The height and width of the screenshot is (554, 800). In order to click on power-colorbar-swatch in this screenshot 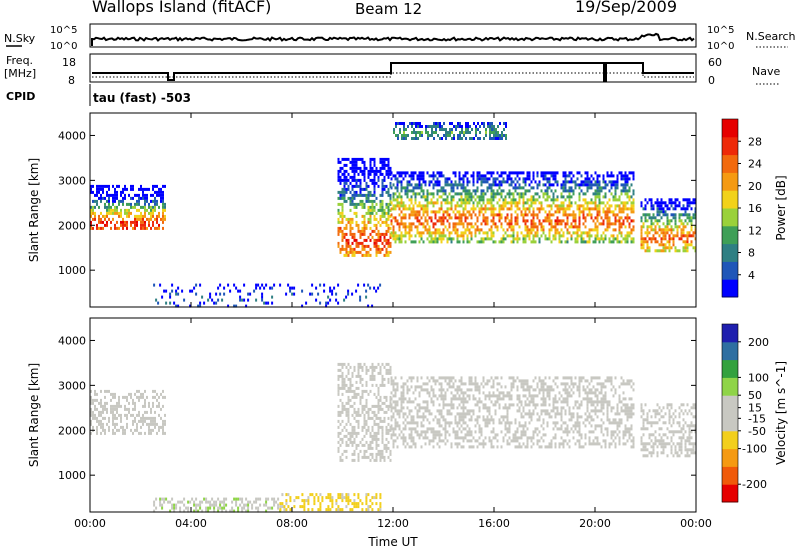, I will do `click(730, 199)`.